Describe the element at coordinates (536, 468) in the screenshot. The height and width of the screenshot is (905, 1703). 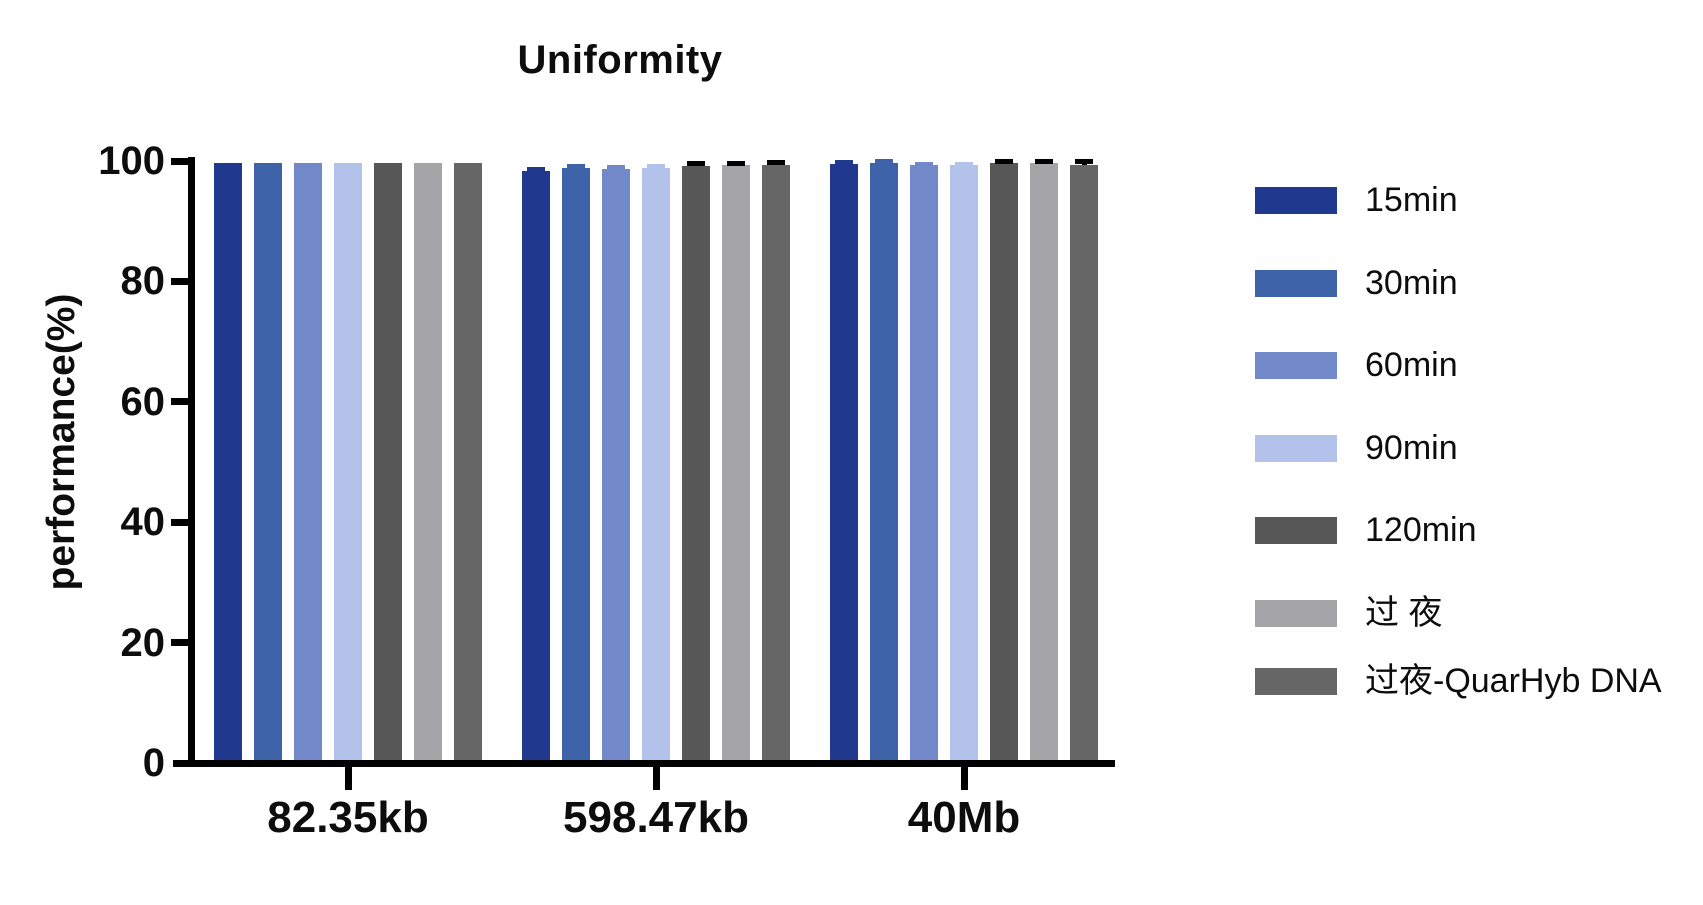
I see `bar-15min-598.47kb` at that location.